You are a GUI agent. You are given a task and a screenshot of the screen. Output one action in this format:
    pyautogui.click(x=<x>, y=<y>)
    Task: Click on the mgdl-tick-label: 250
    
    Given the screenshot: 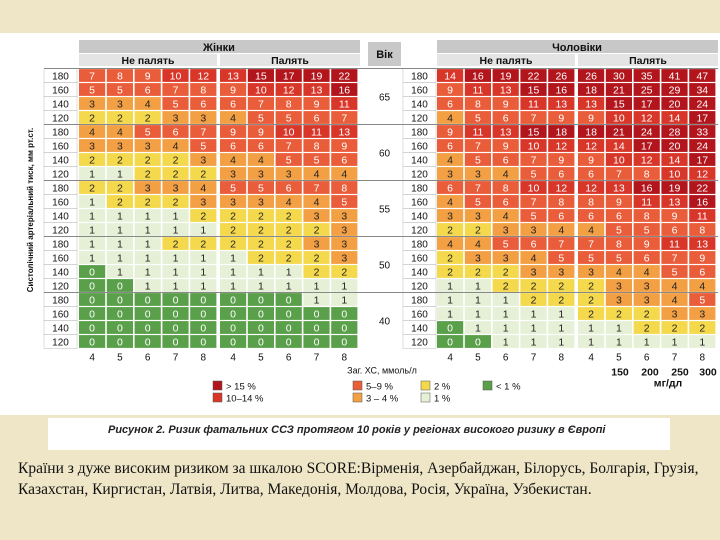 What is the action you would take?
    pyautogui.click(x=680, y=373)
    